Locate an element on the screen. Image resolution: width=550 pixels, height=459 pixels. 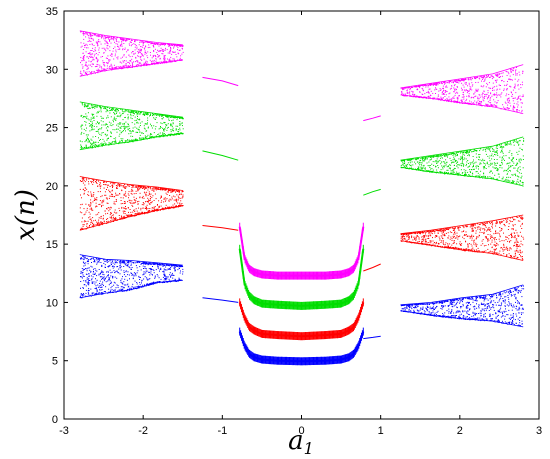
branch-curve is located at coordinates (220, 228).